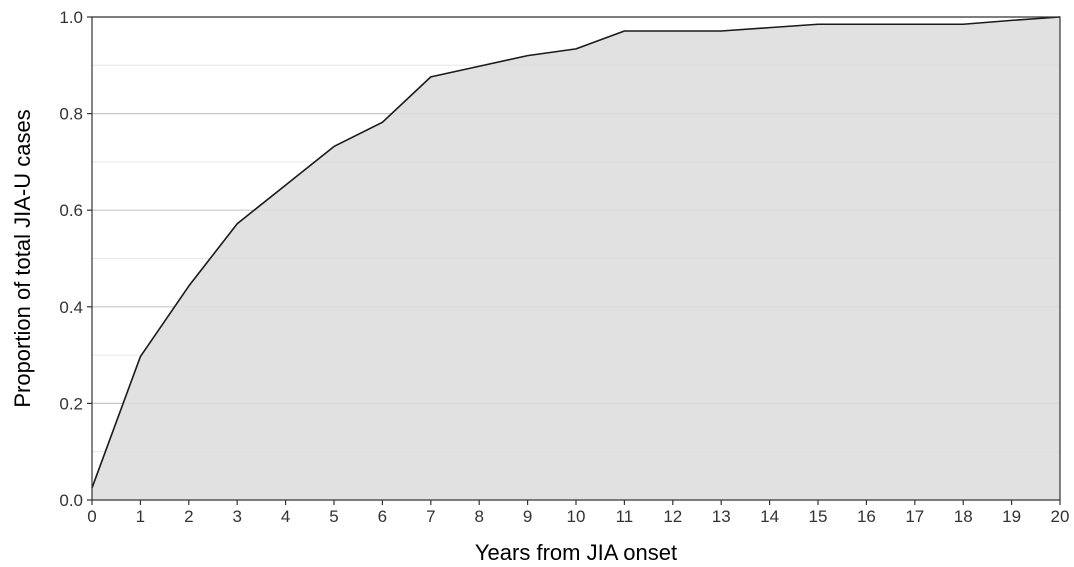 This screenshot has width=1074, height=567. I want to click on x-tick-label: 7, so click(430, 516).